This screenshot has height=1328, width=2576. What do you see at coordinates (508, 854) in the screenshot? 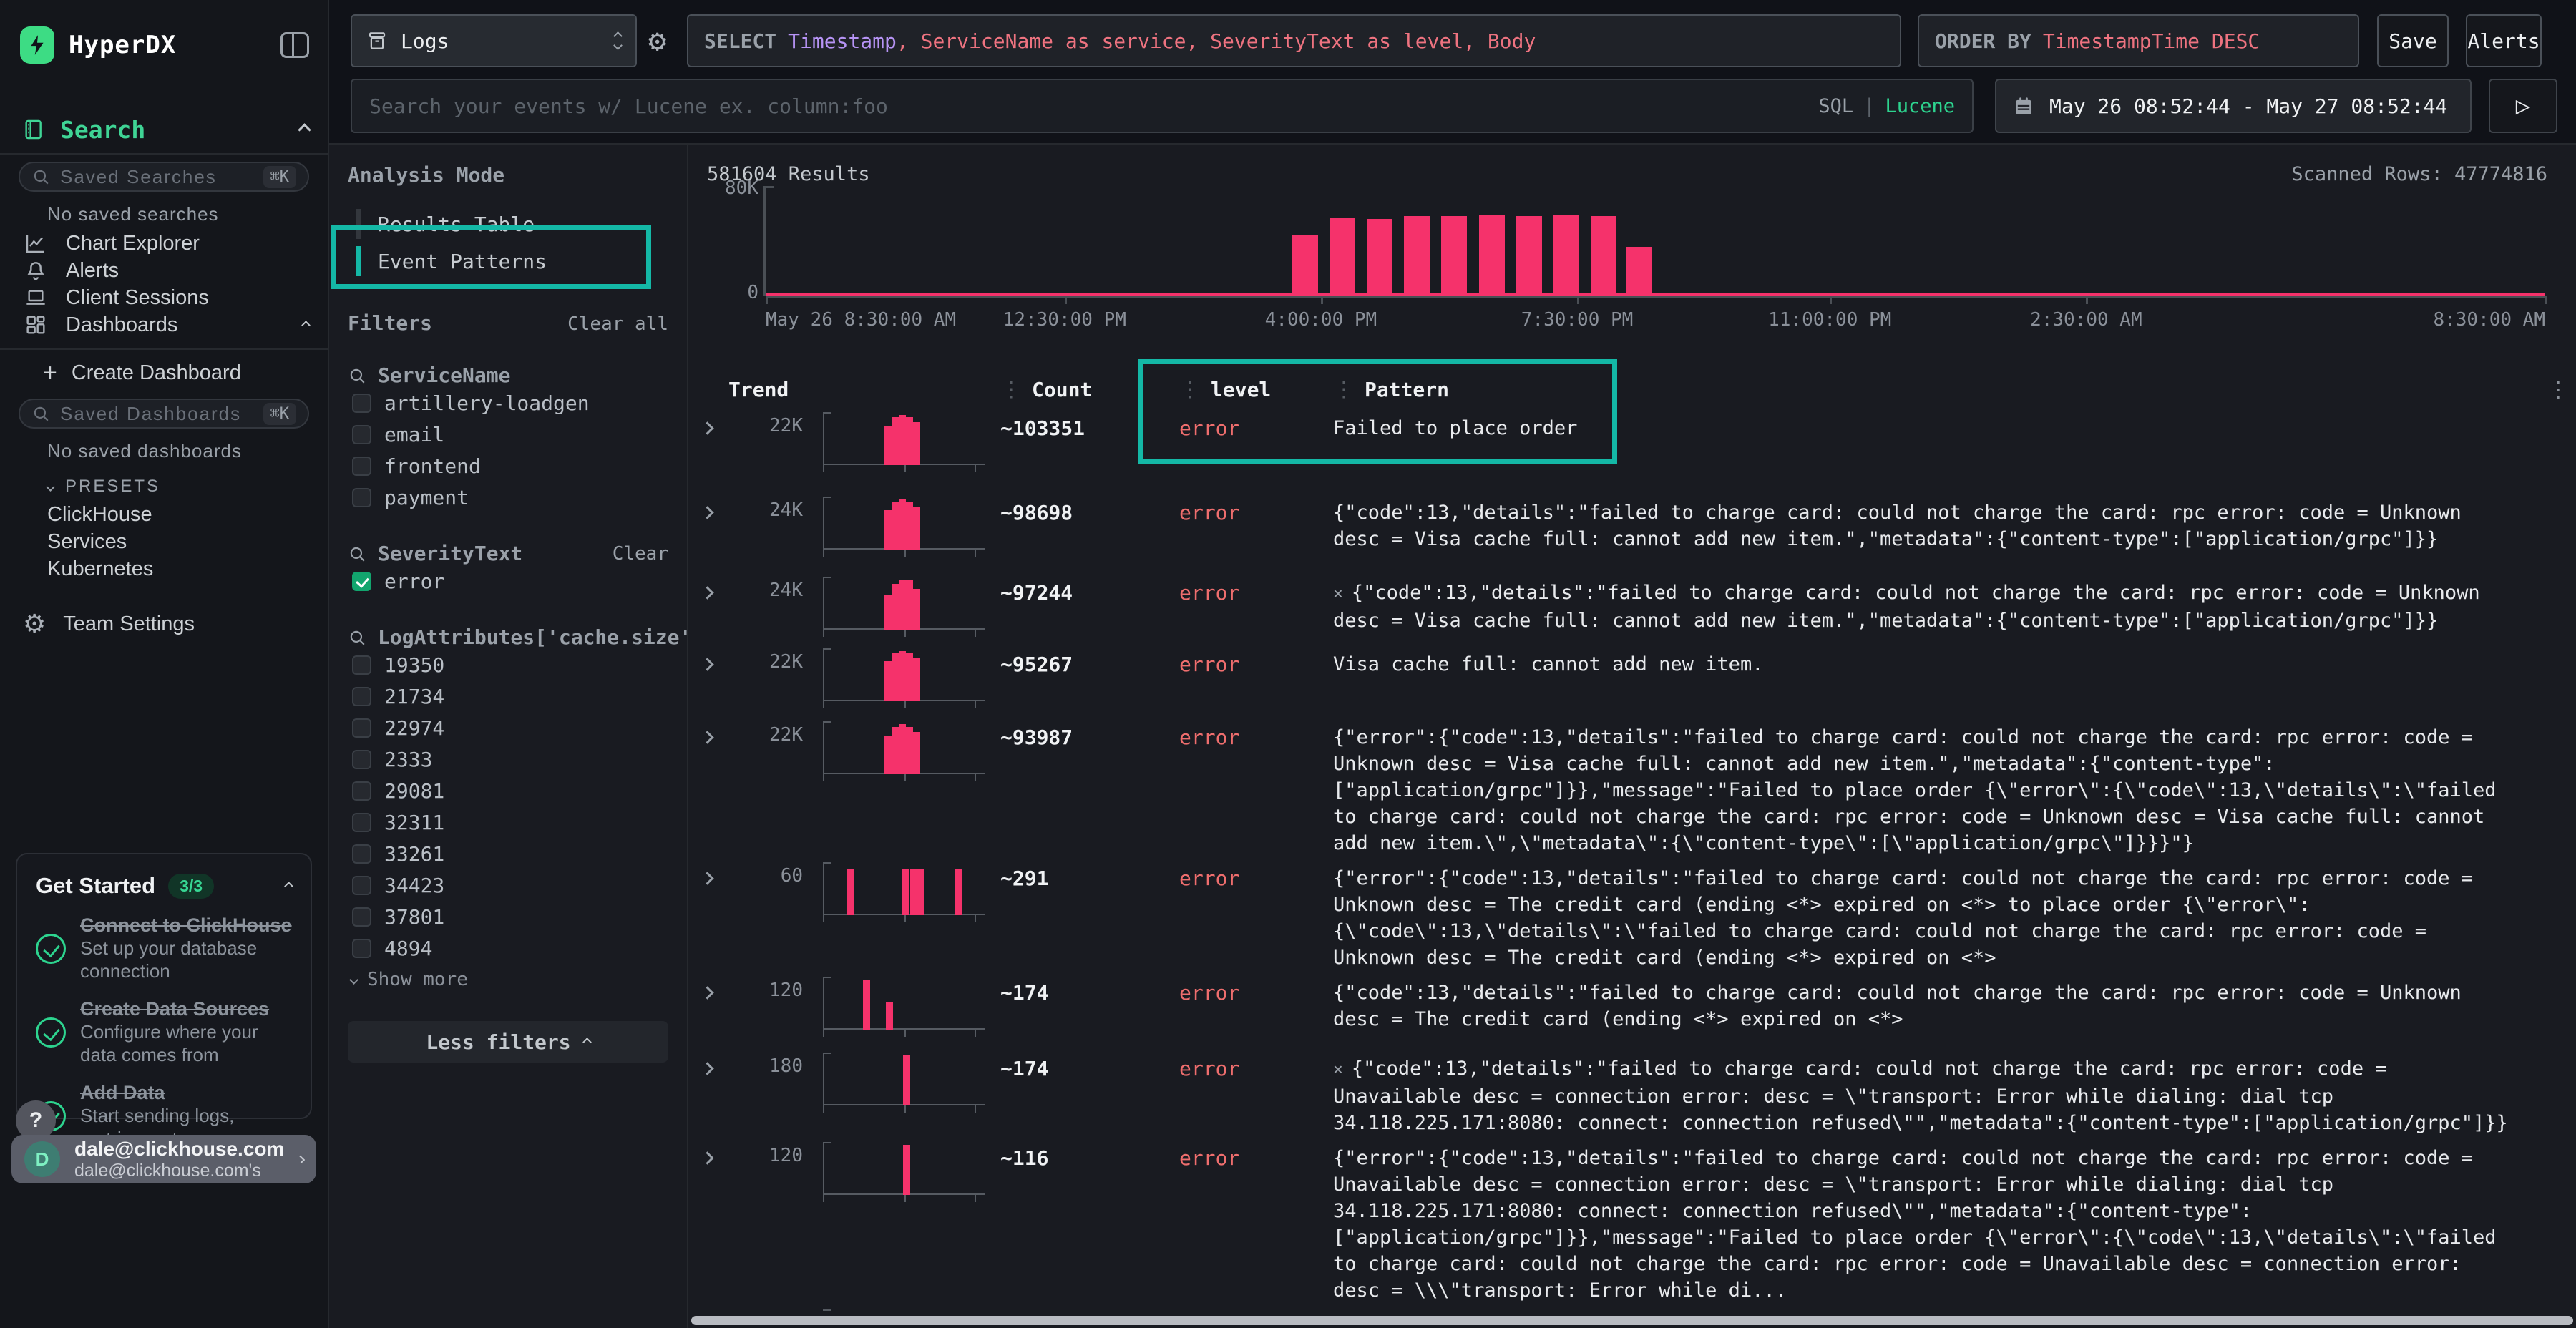
I see `filter-checkbox-item: 33261` at bounding box center [508, 854].